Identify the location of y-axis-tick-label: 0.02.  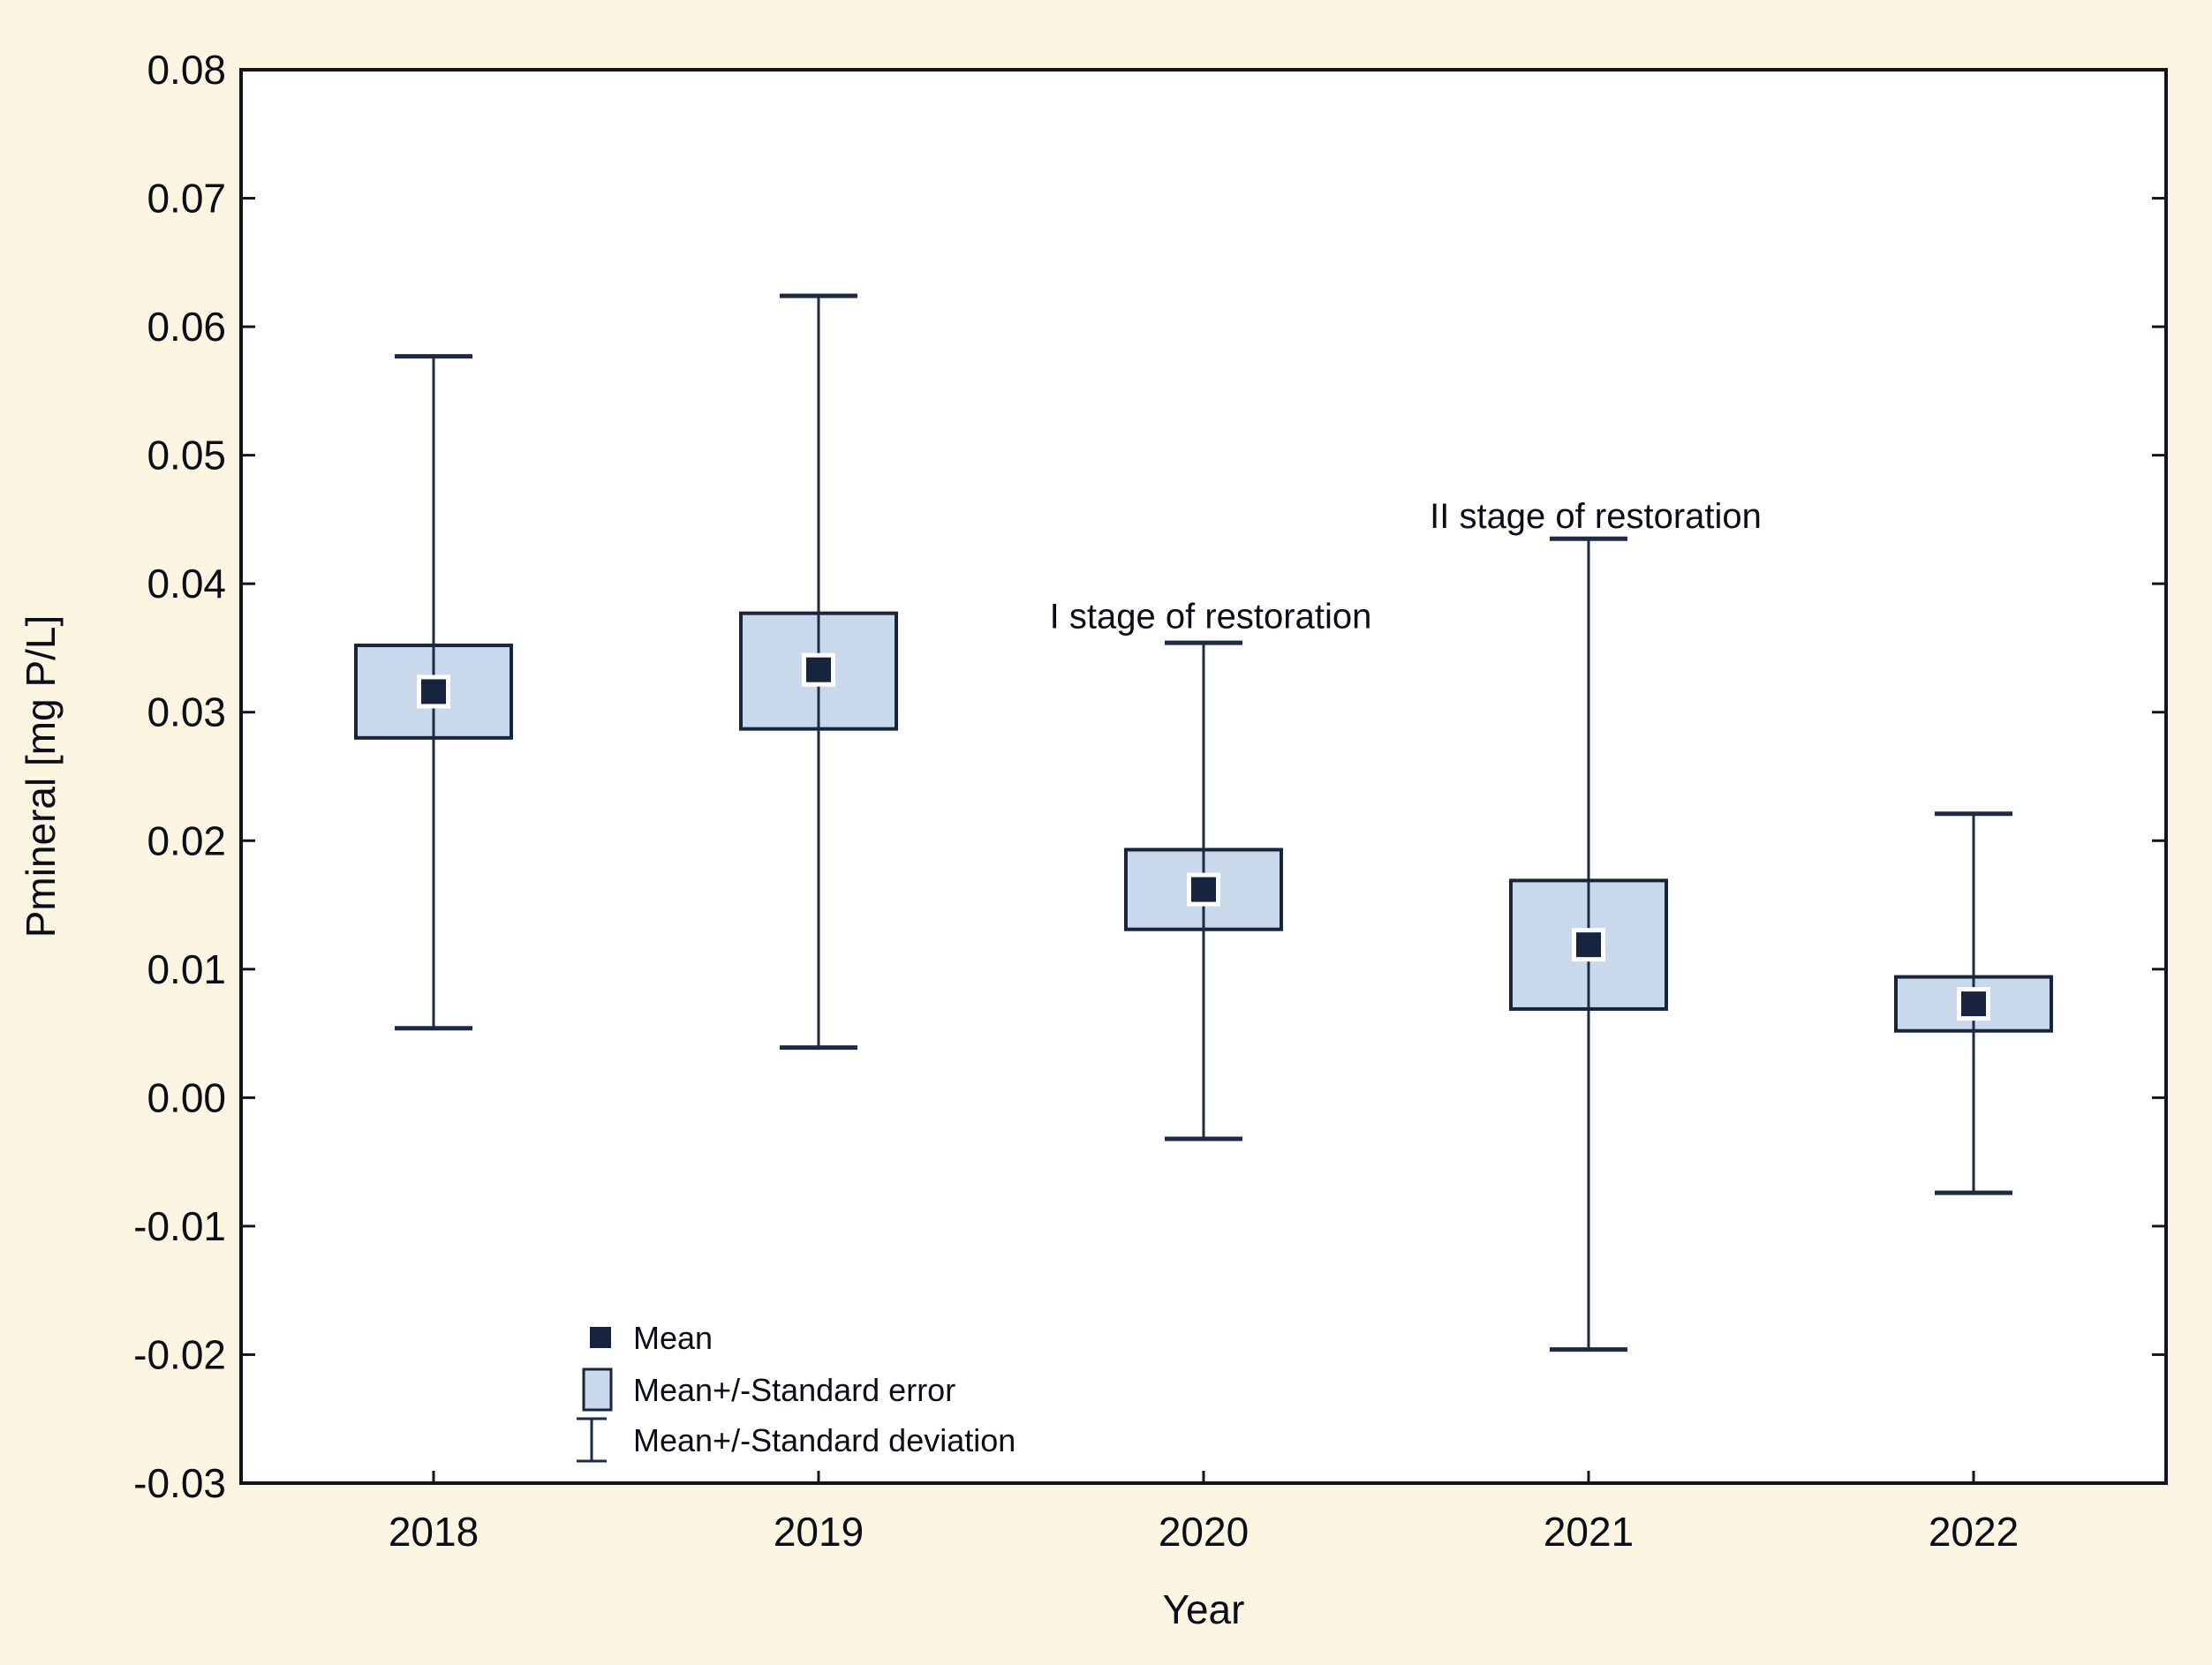
(186, 840).